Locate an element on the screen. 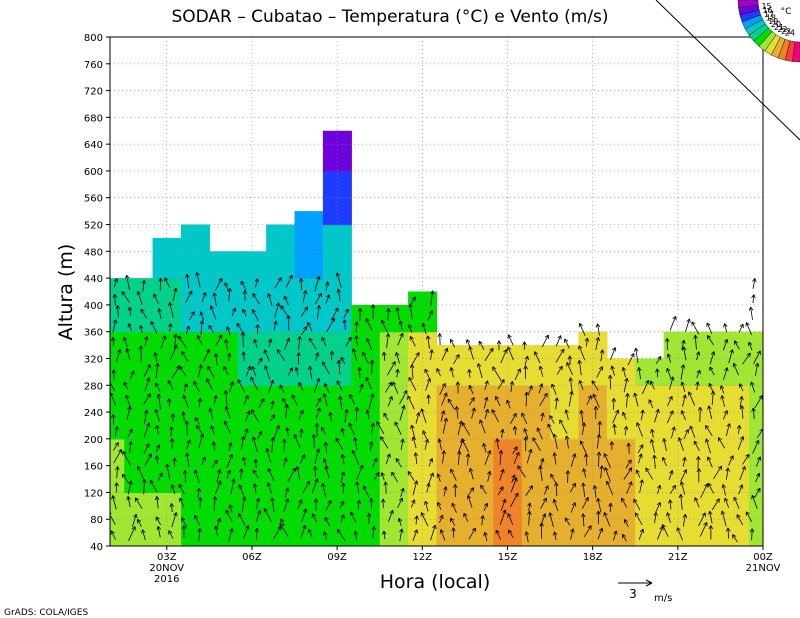 The image size is (800, 618). legend-diagonal is located at coordinates (727, 70).